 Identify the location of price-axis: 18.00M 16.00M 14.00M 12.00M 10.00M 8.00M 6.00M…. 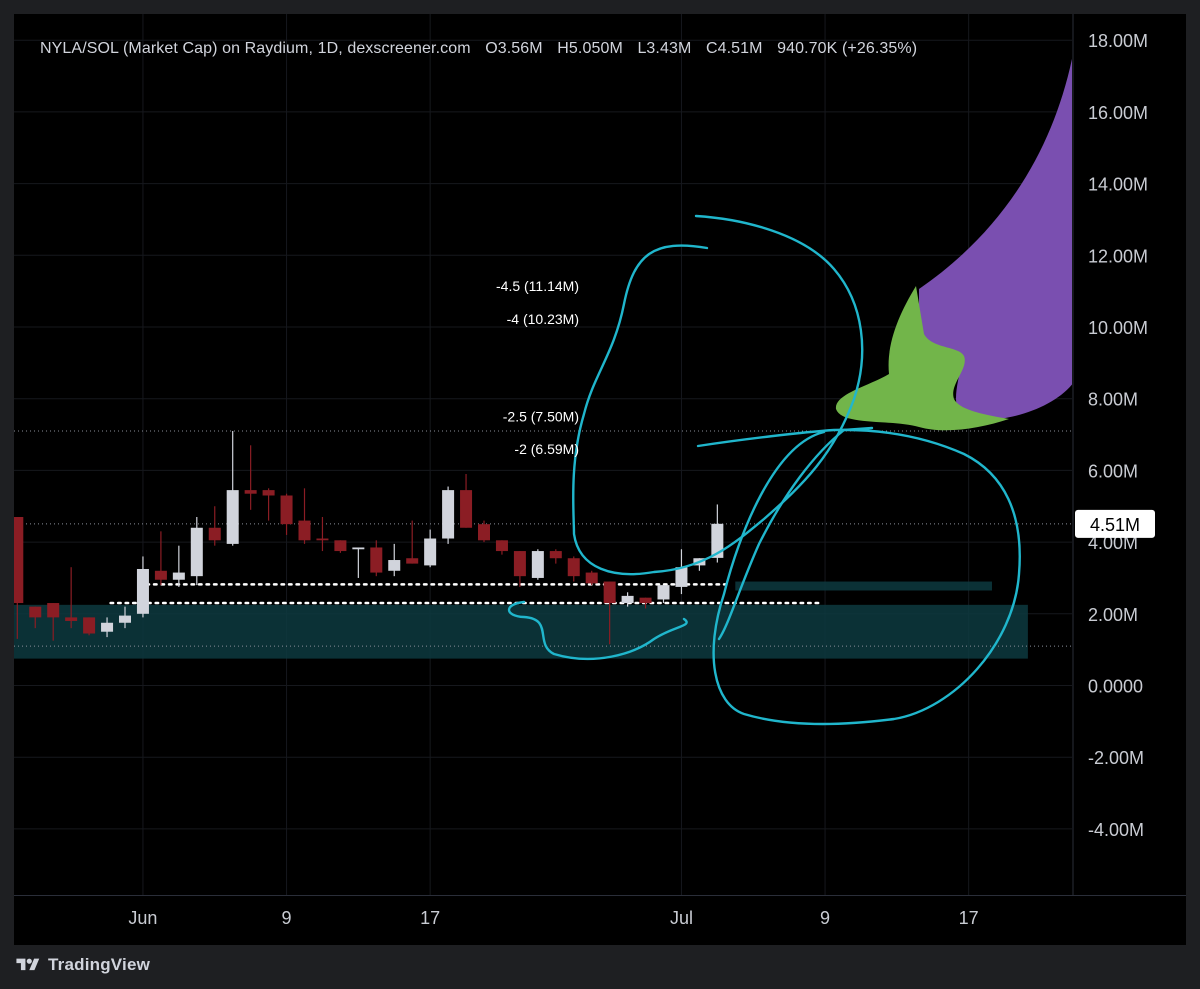
(1118, 435).